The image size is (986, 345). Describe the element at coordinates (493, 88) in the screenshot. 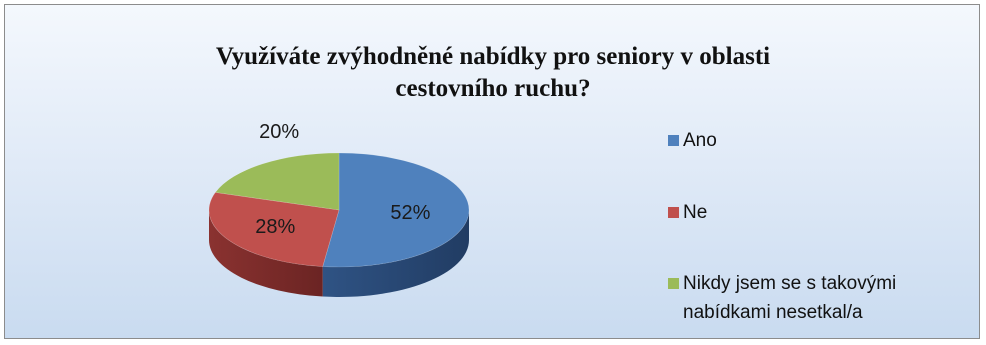

I see `chart-title-line-2: cestovního ruchu?` at that location.